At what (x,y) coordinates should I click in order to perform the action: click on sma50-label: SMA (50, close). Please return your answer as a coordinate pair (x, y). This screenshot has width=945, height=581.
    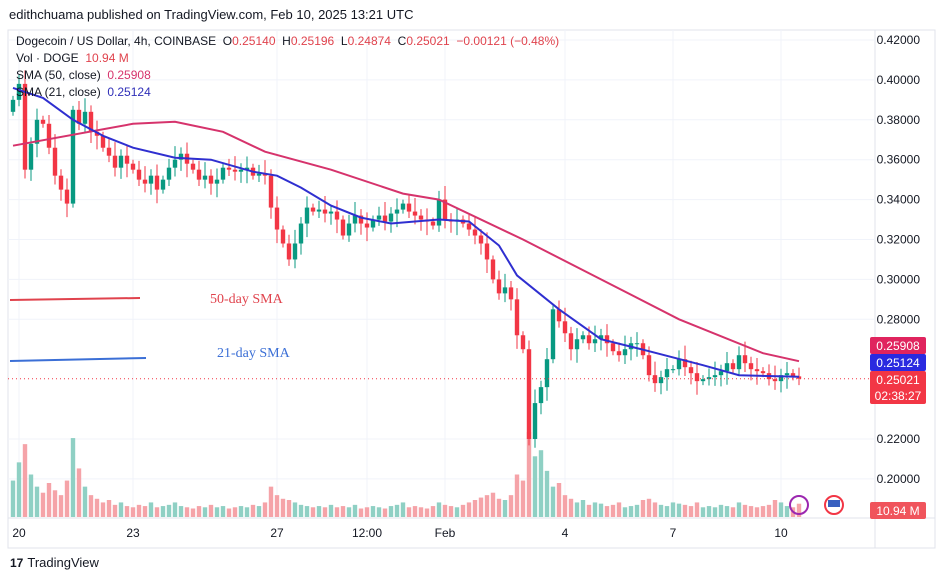
    Looking at the image, I should click on (58, 75).